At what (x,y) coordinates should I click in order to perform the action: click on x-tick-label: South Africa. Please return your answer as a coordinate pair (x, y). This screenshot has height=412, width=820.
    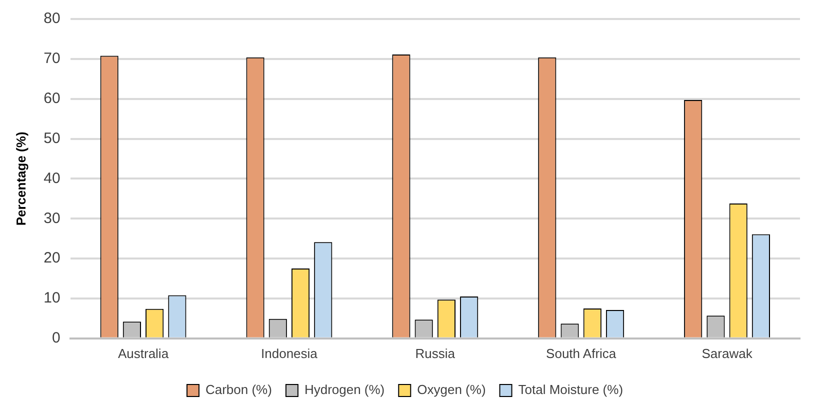
    Looking at the image, I should click on (581, 353).